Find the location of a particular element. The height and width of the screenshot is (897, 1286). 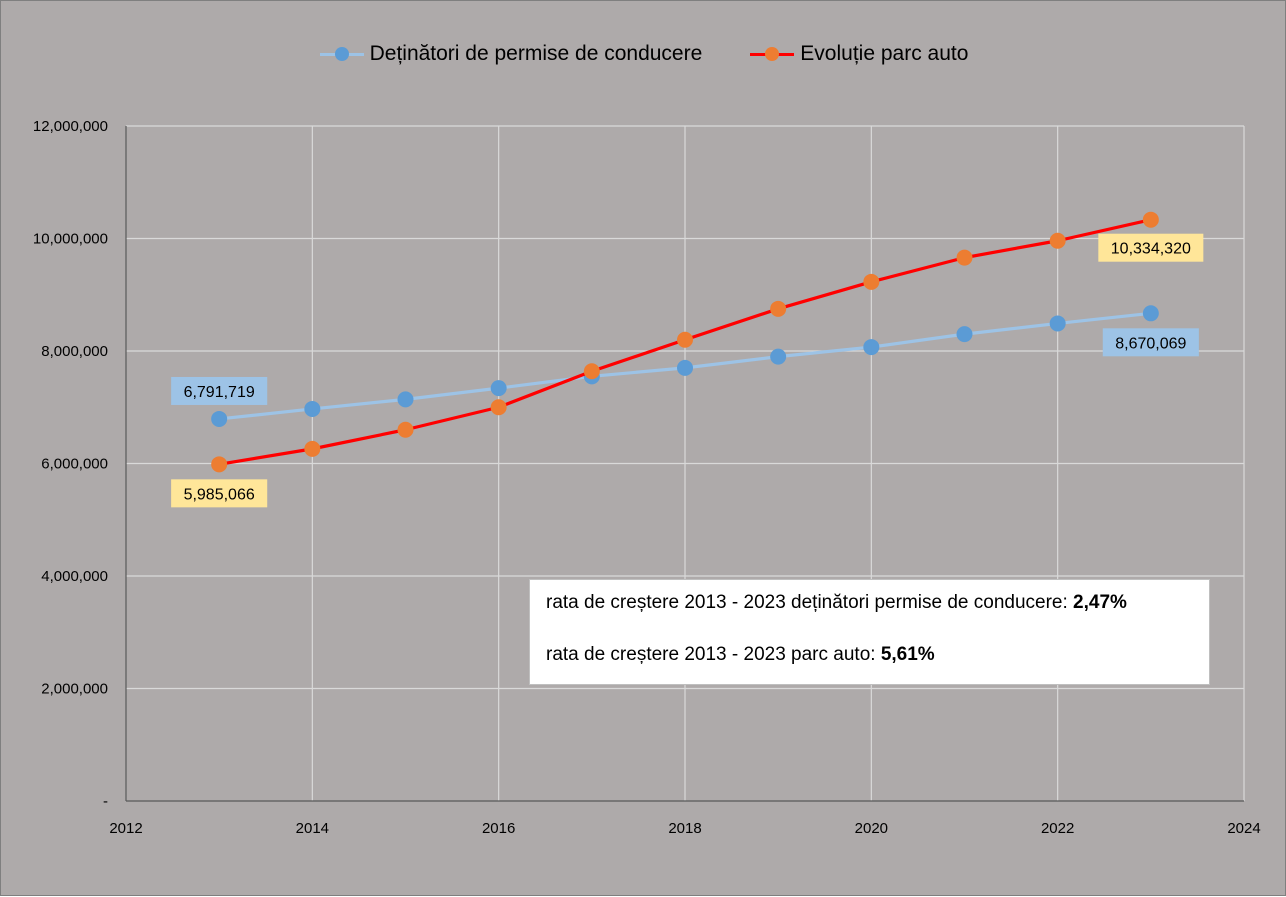

x-tick-label: 2024 is located at coordinates (1243, 828).